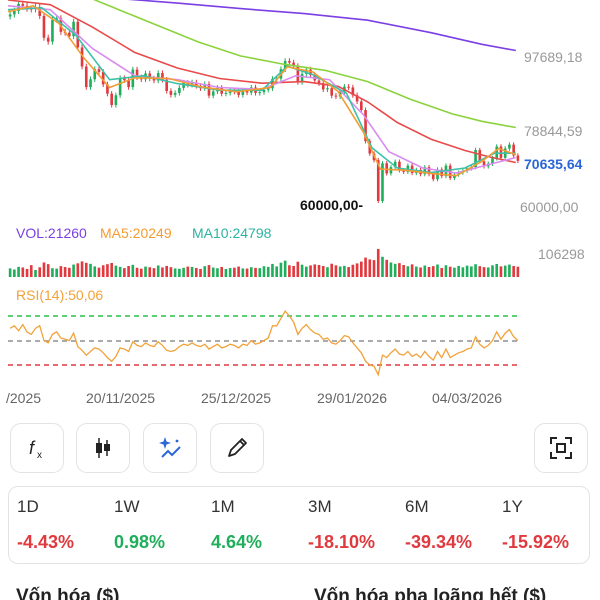 Image resolution: width=600 pixels, height=600 pixels. Describe the element at coordinates (536, 542) in the screenshot. I see `change-value: -15.92%` at that location.